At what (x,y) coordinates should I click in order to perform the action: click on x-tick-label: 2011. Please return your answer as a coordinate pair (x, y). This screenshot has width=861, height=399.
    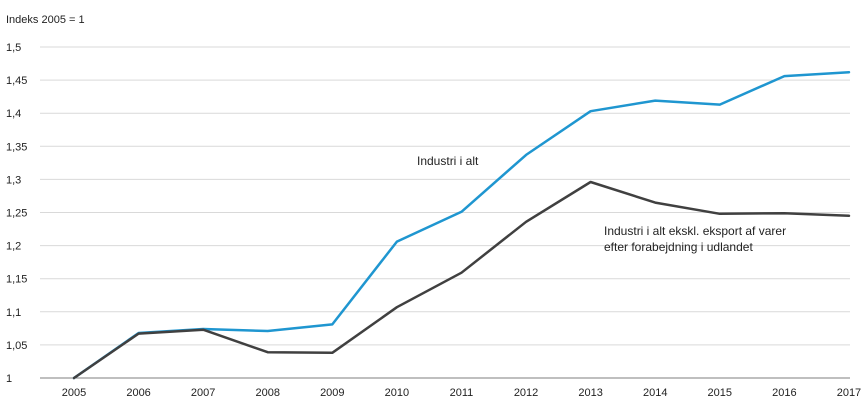
    Looking at the image, I should click on (462, 393).